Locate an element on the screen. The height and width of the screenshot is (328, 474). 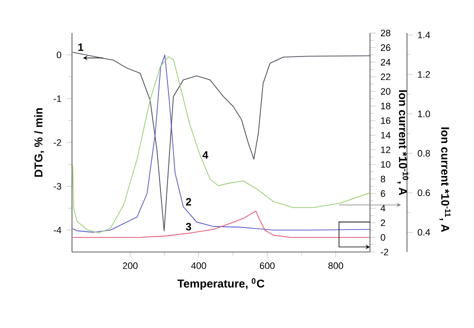
line-series is located at coordinates (221, 224).